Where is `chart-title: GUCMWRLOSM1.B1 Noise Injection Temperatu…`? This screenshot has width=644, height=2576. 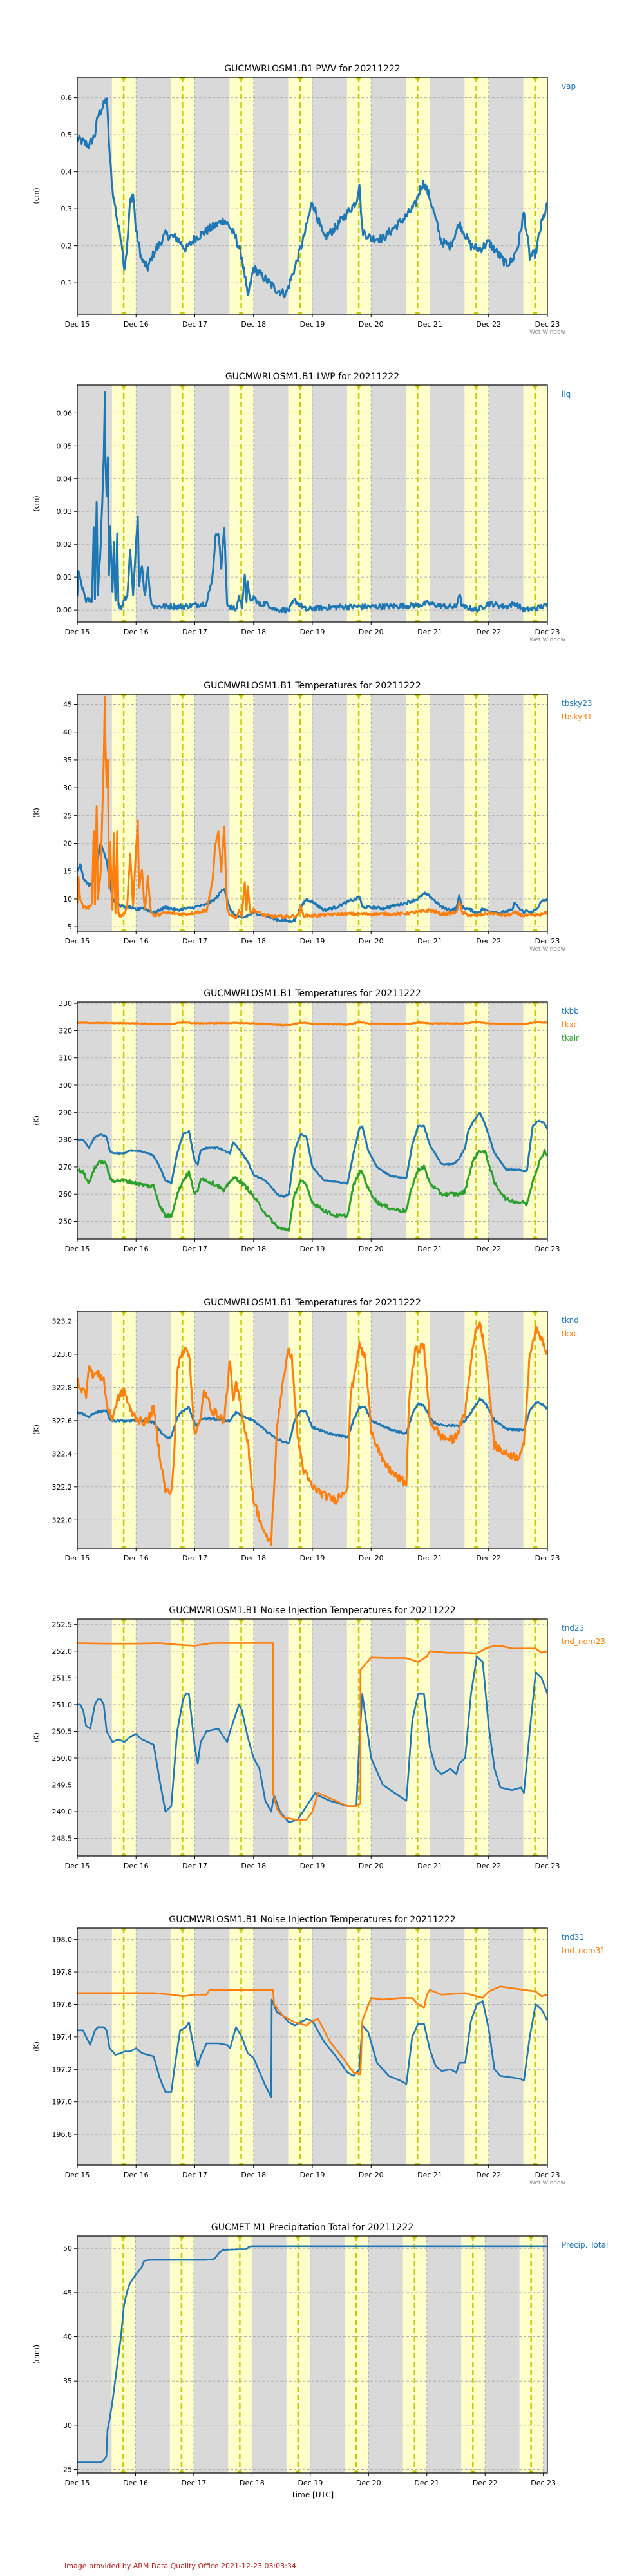 chart-title: GUCMWRLOSM1.B1 Noise Injection Temperatu… is located at coordinates (312, 1610).